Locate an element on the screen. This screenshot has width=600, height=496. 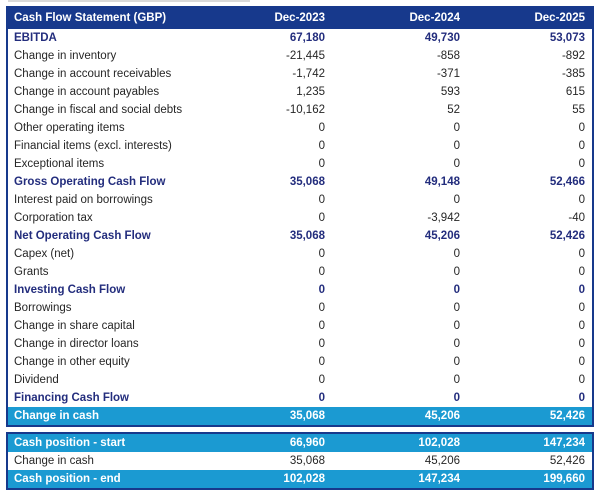
cell-value: 593 is located at coordinates (399, 92).